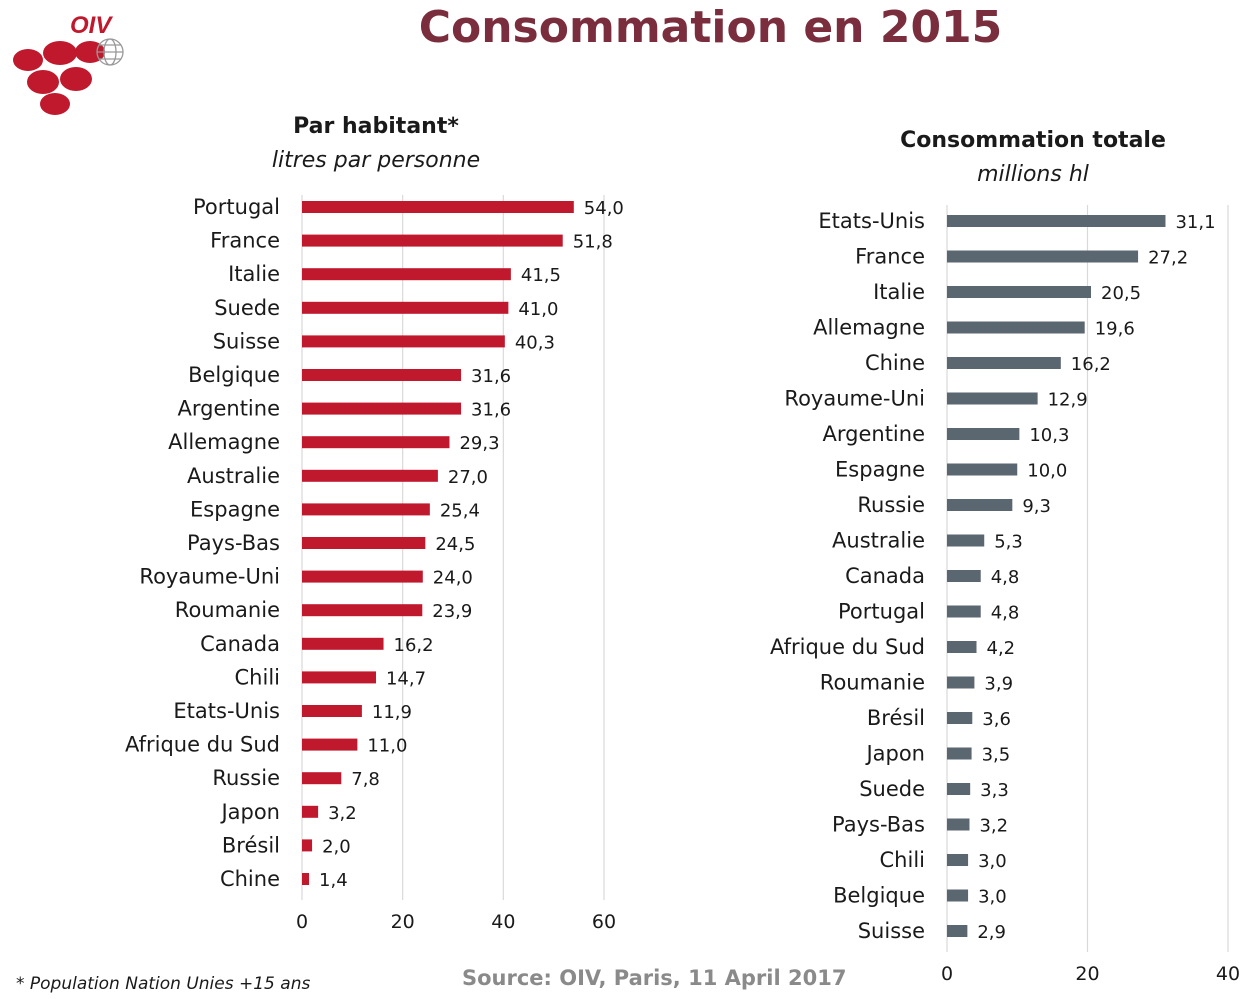 This screenshot has width=1251, height=999. What do you see at coordinates (1121, 293) in the screenshot?
I see `data-label: 20,5` at bounding box center [1121, 293].